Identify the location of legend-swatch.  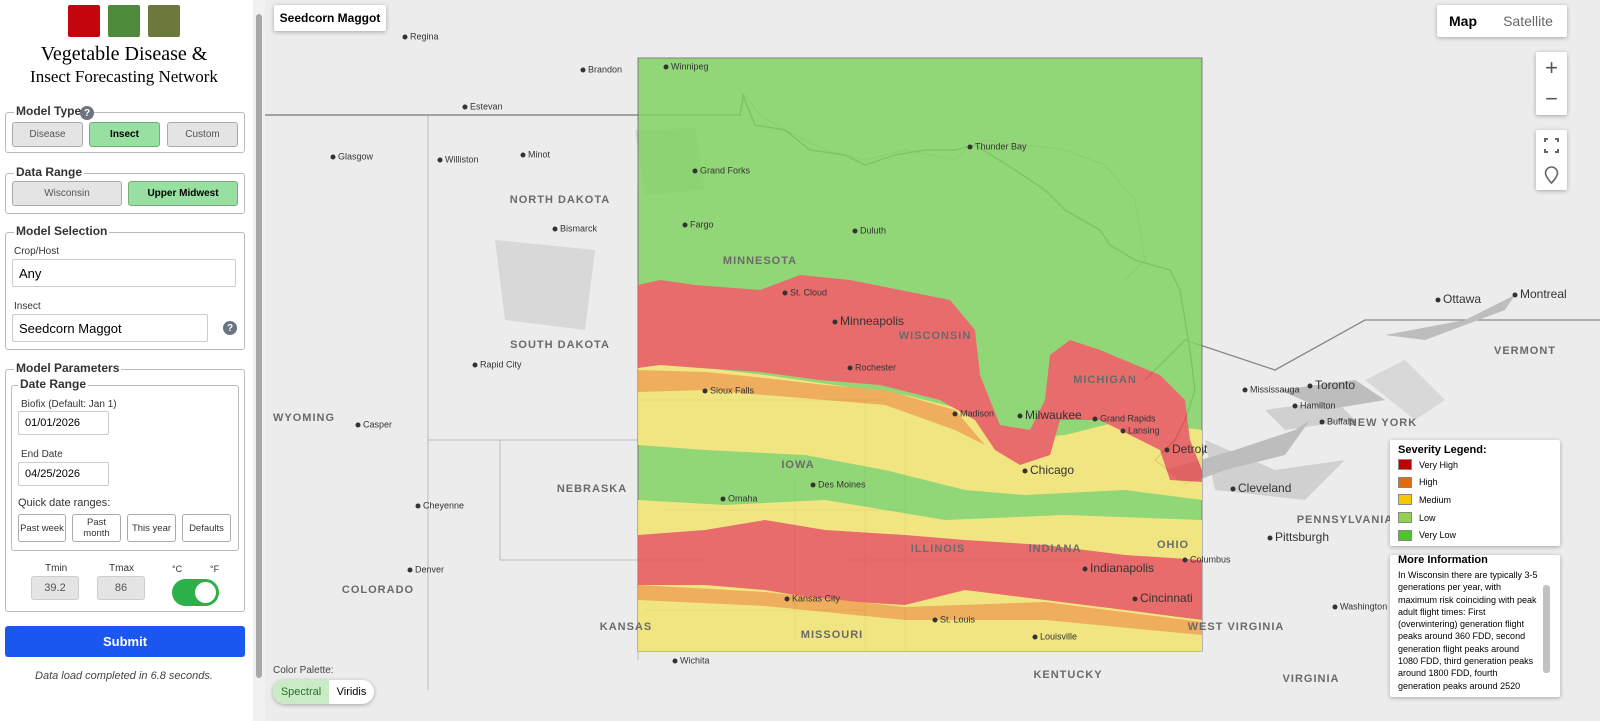
(1405, 482).